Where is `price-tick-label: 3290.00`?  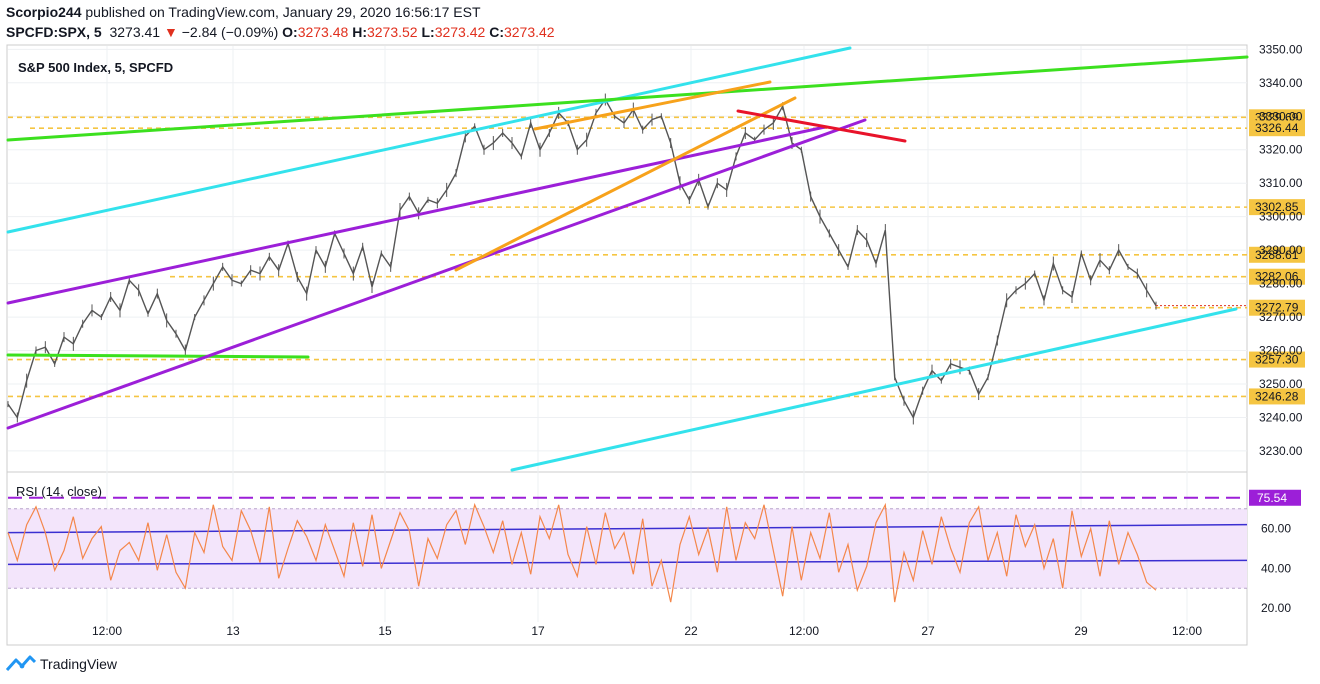
price-tick-label: 3290.00 is located at coordinates (1281, 250).